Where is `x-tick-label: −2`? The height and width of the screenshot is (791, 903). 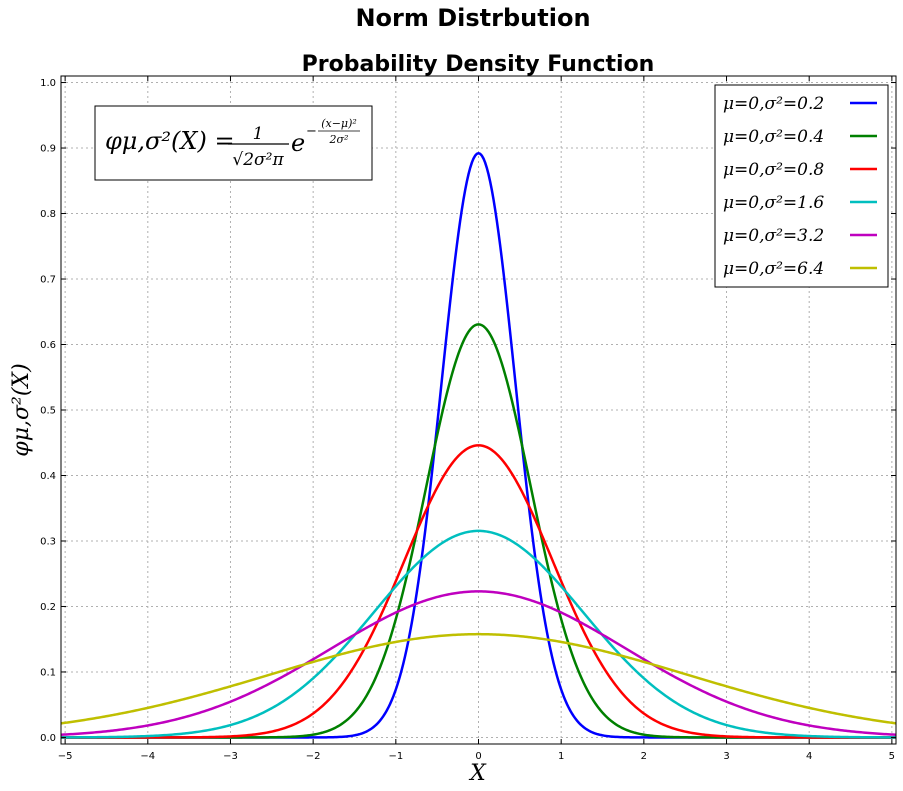
x-tick-label: −2 is located at coordinates (313, 756).